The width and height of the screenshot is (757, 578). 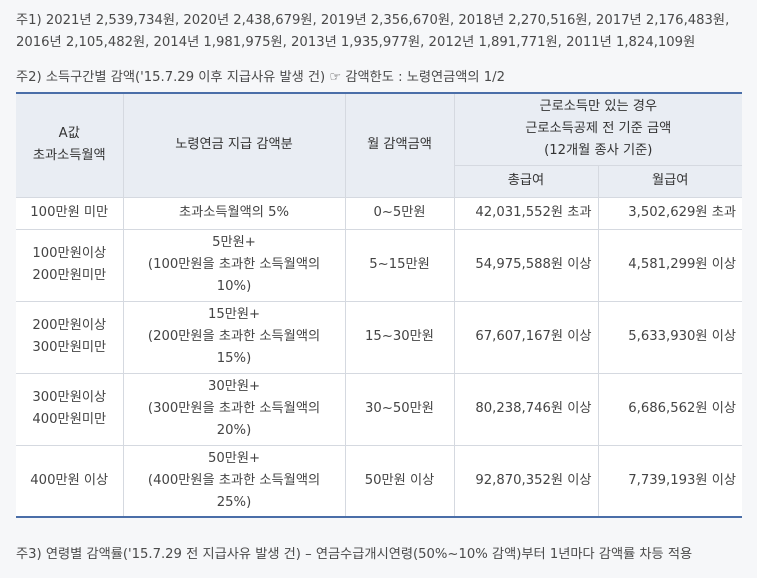 What do you see at coordinates (70, 145) in the screenshot?
I see `header-excess-income: A값 초과소득월액` at bounding box center [70, 145].